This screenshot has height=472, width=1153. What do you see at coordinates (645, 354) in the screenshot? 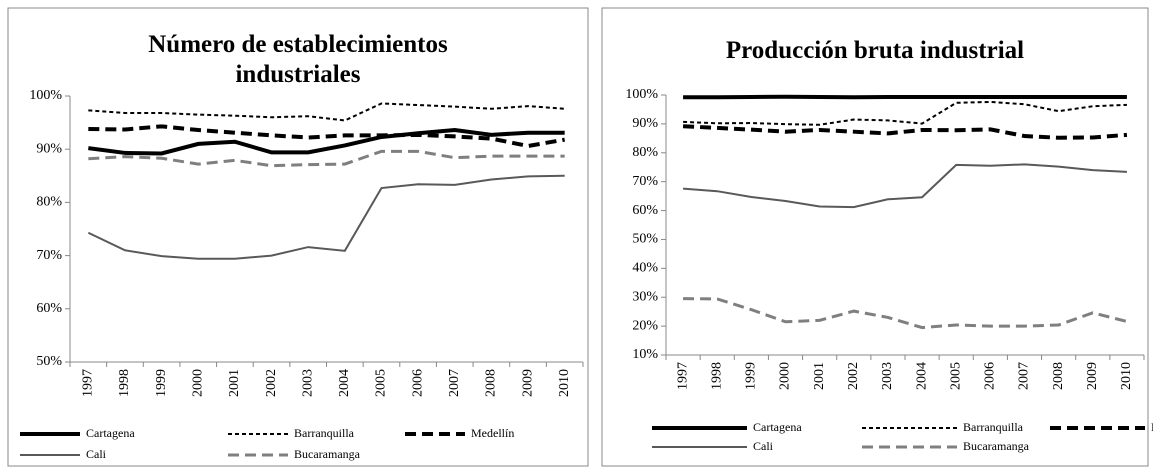
I see `y-tick-label: 10%` at bounding box center [645, 354].